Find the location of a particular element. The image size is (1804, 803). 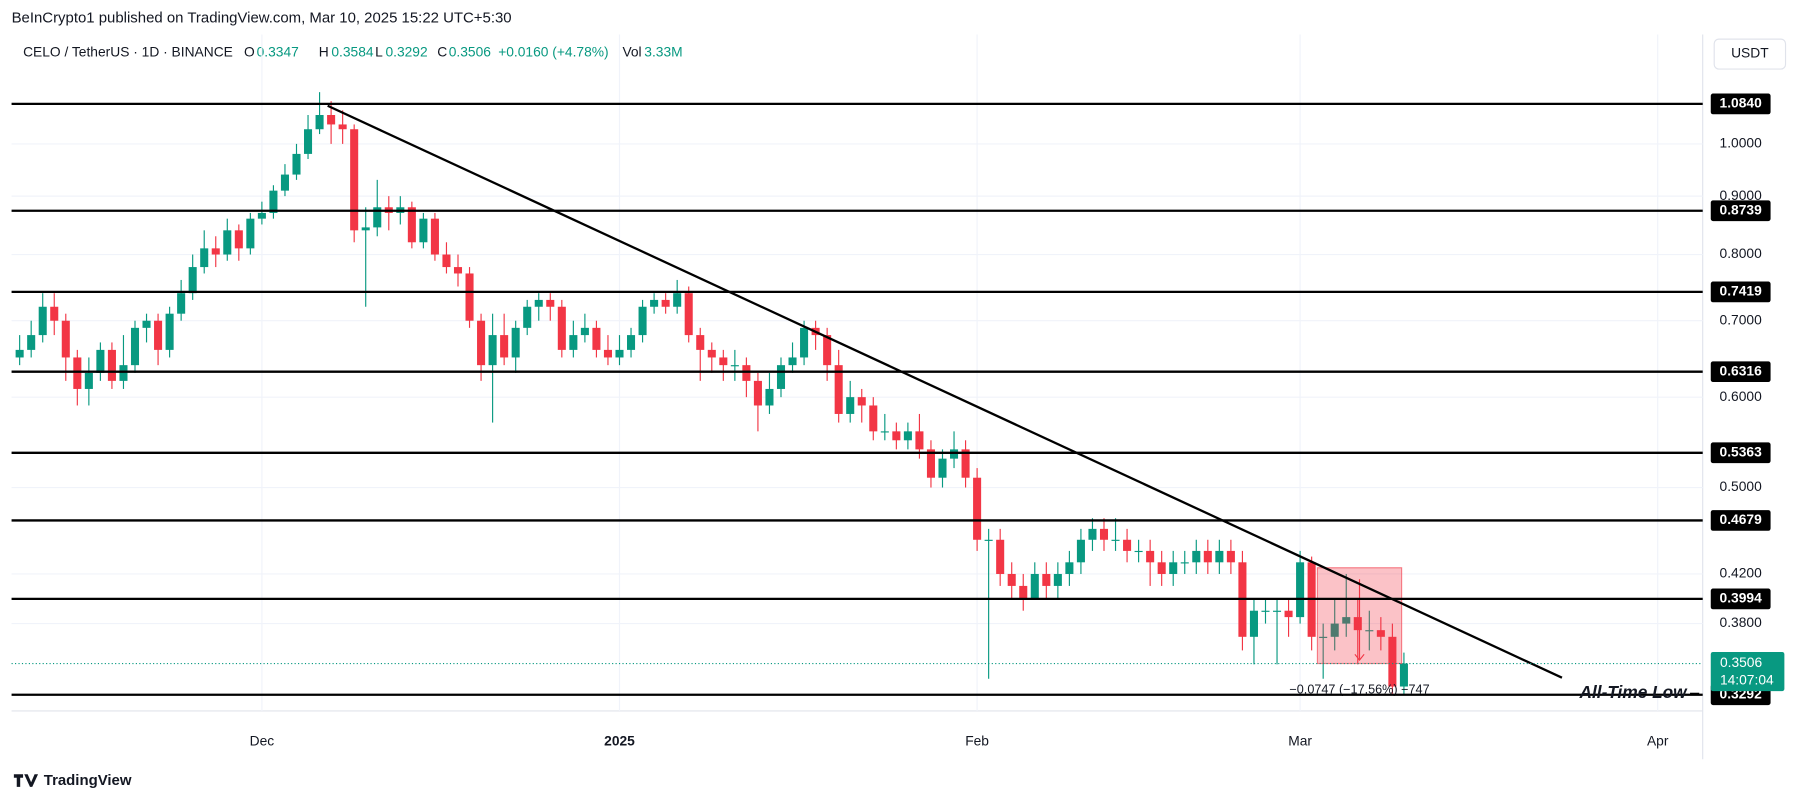

ohlc-label: H is located at coordinates (324, 52).